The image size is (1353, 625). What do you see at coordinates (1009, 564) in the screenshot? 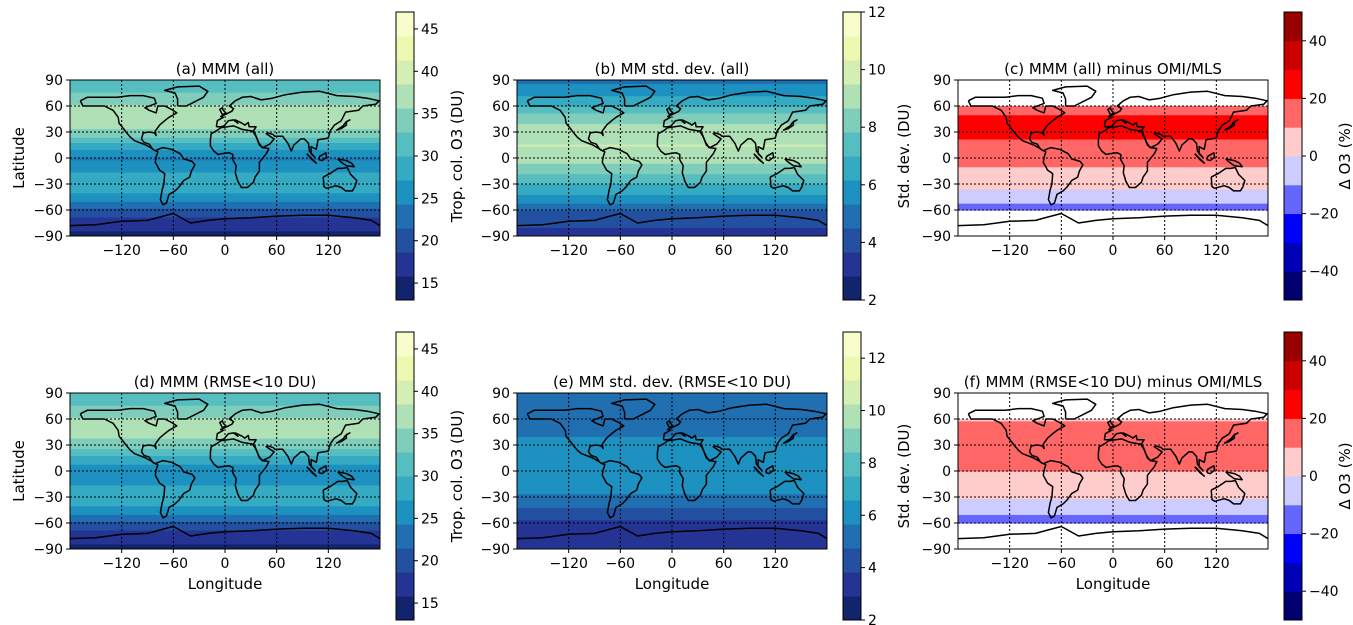
I see `x-tick-label: −120` at bounding box center [1009, 564].